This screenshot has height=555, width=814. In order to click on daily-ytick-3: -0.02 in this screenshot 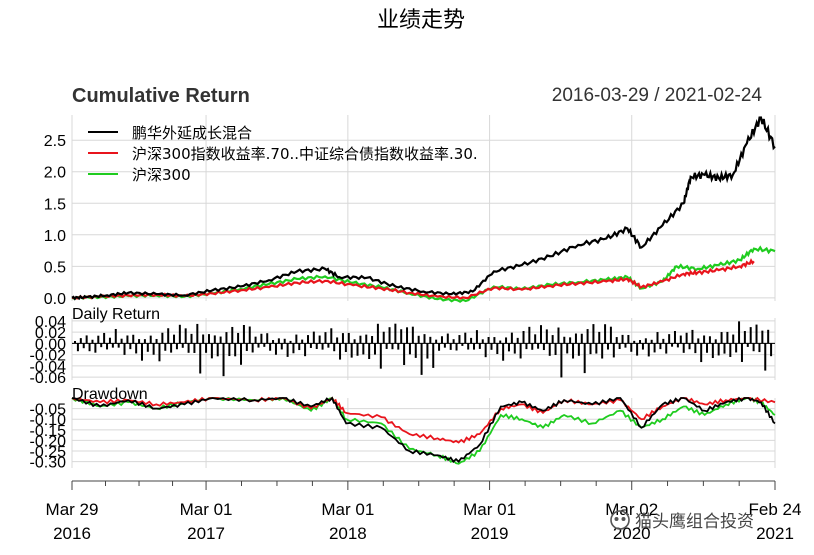, I will do `click(48, 356)`.